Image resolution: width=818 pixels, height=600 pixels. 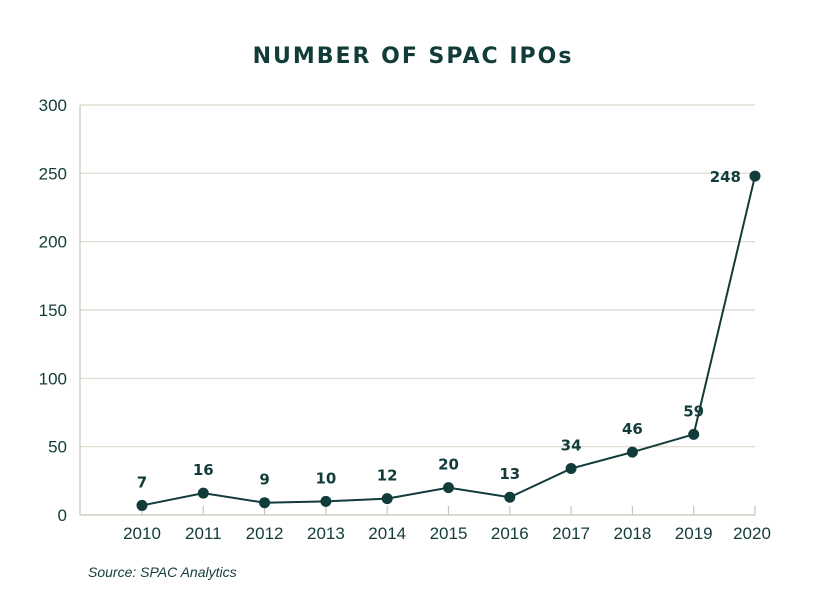 I want to click on y-tick-label: 0, so click(x=62, y=515).